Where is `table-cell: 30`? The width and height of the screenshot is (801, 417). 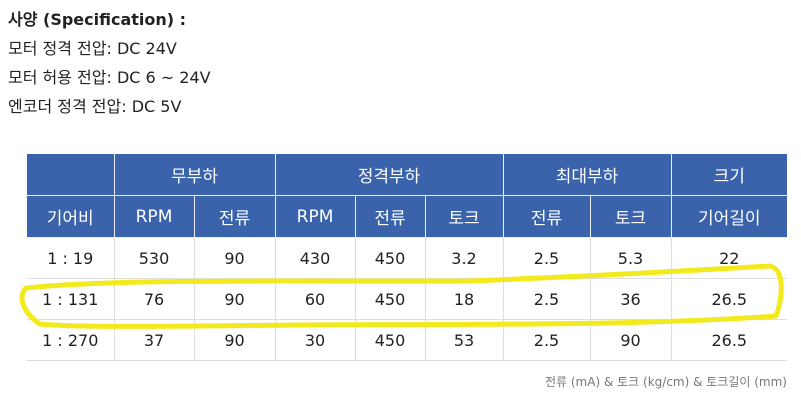
table-cell: 30 is located at coordinates (315, 340).